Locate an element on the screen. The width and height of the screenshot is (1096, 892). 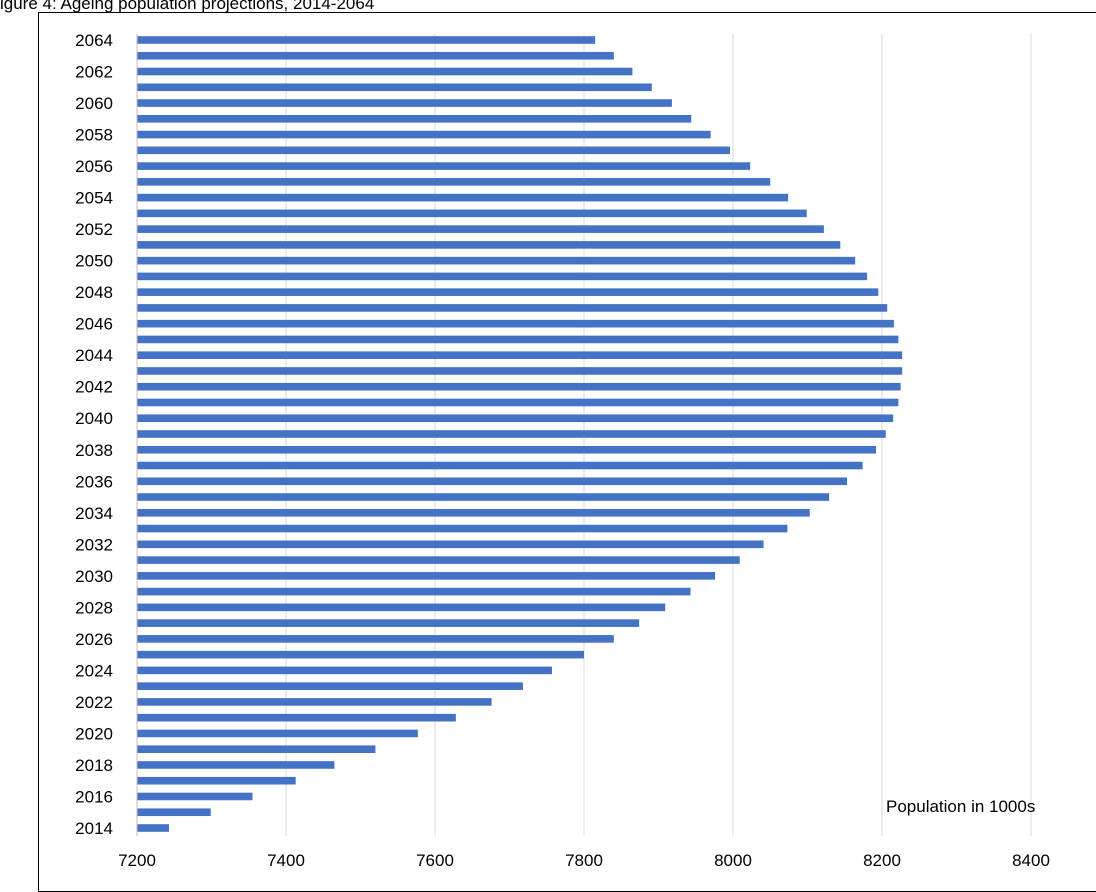
bar-2059 is located at coordinates (414, 119).